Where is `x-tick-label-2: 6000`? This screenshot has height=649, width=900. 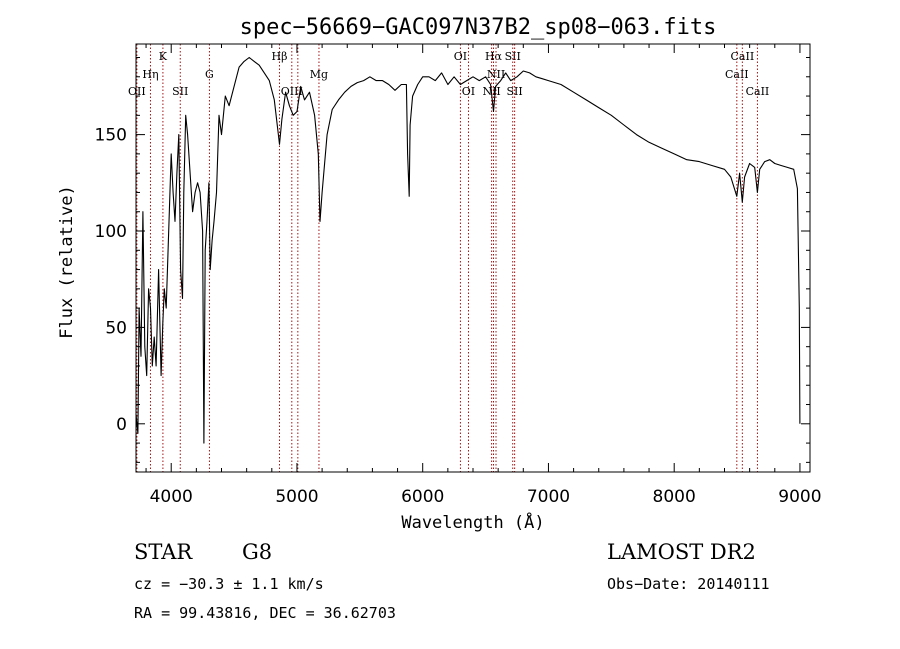
x-tick-label-2: 6000 is located at coordinates (422, 497).